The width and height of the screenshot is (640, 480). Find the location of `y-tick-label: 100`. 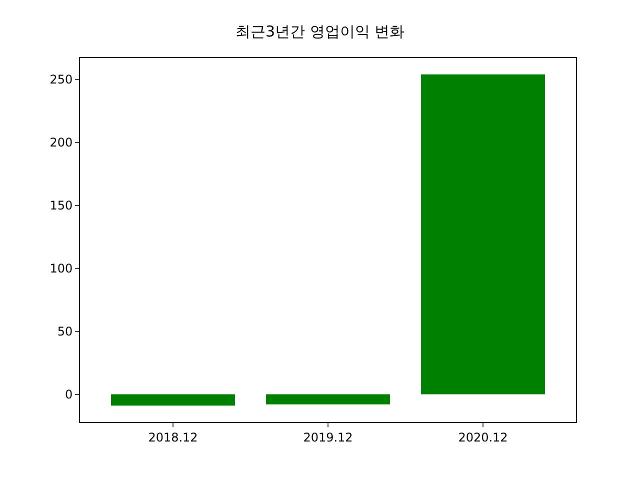

y-tick-label: 100 is located at coordinates (61, 269).